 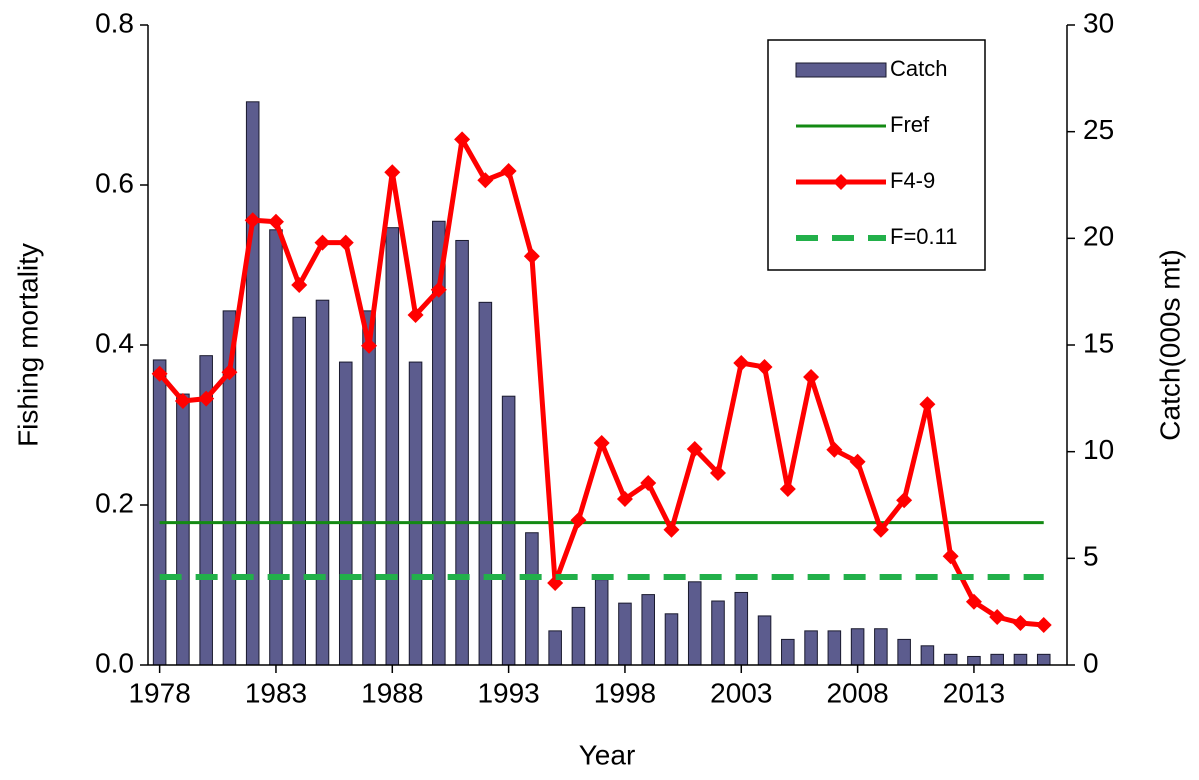 What do you see at coordinates (607, 754) in the screenshot?
I see `x-axis-label: Year` at bounding box center [607, 754].